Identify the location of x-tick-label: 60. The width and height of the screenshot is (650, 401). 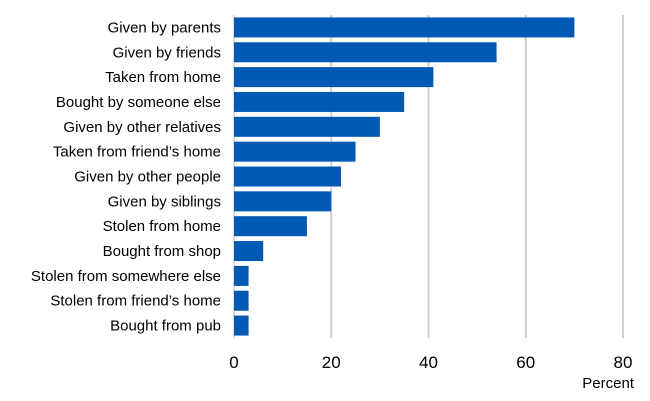
(525, 362).